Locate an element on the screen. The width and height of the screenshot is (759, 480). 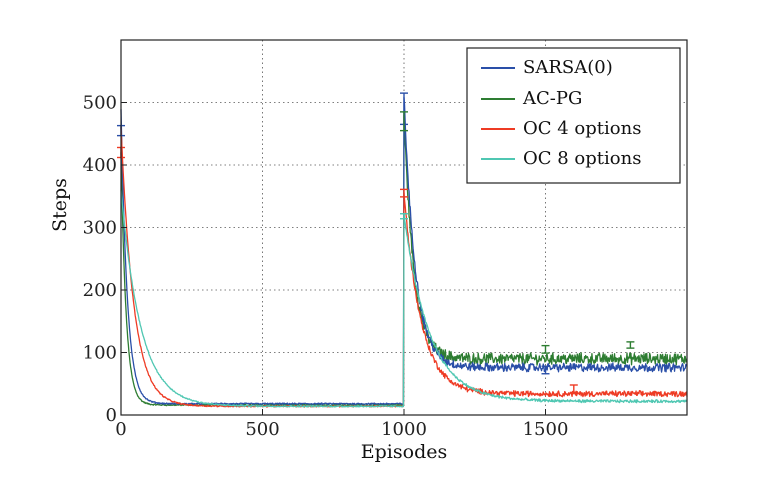
legend: SARSA(0) AC-PG OC 4 options OC 8 options is located at coordinates (573, 115).